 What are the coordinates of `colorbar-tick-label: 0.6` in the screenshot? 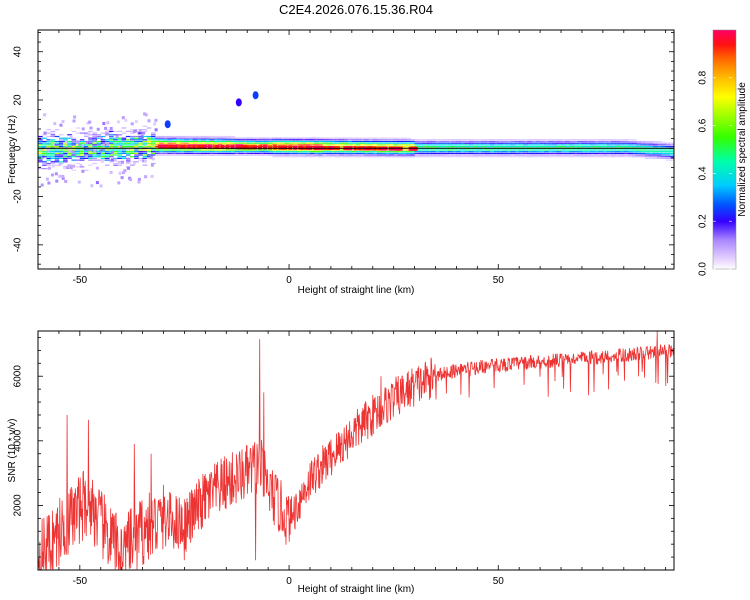 It's located at (703, 125).